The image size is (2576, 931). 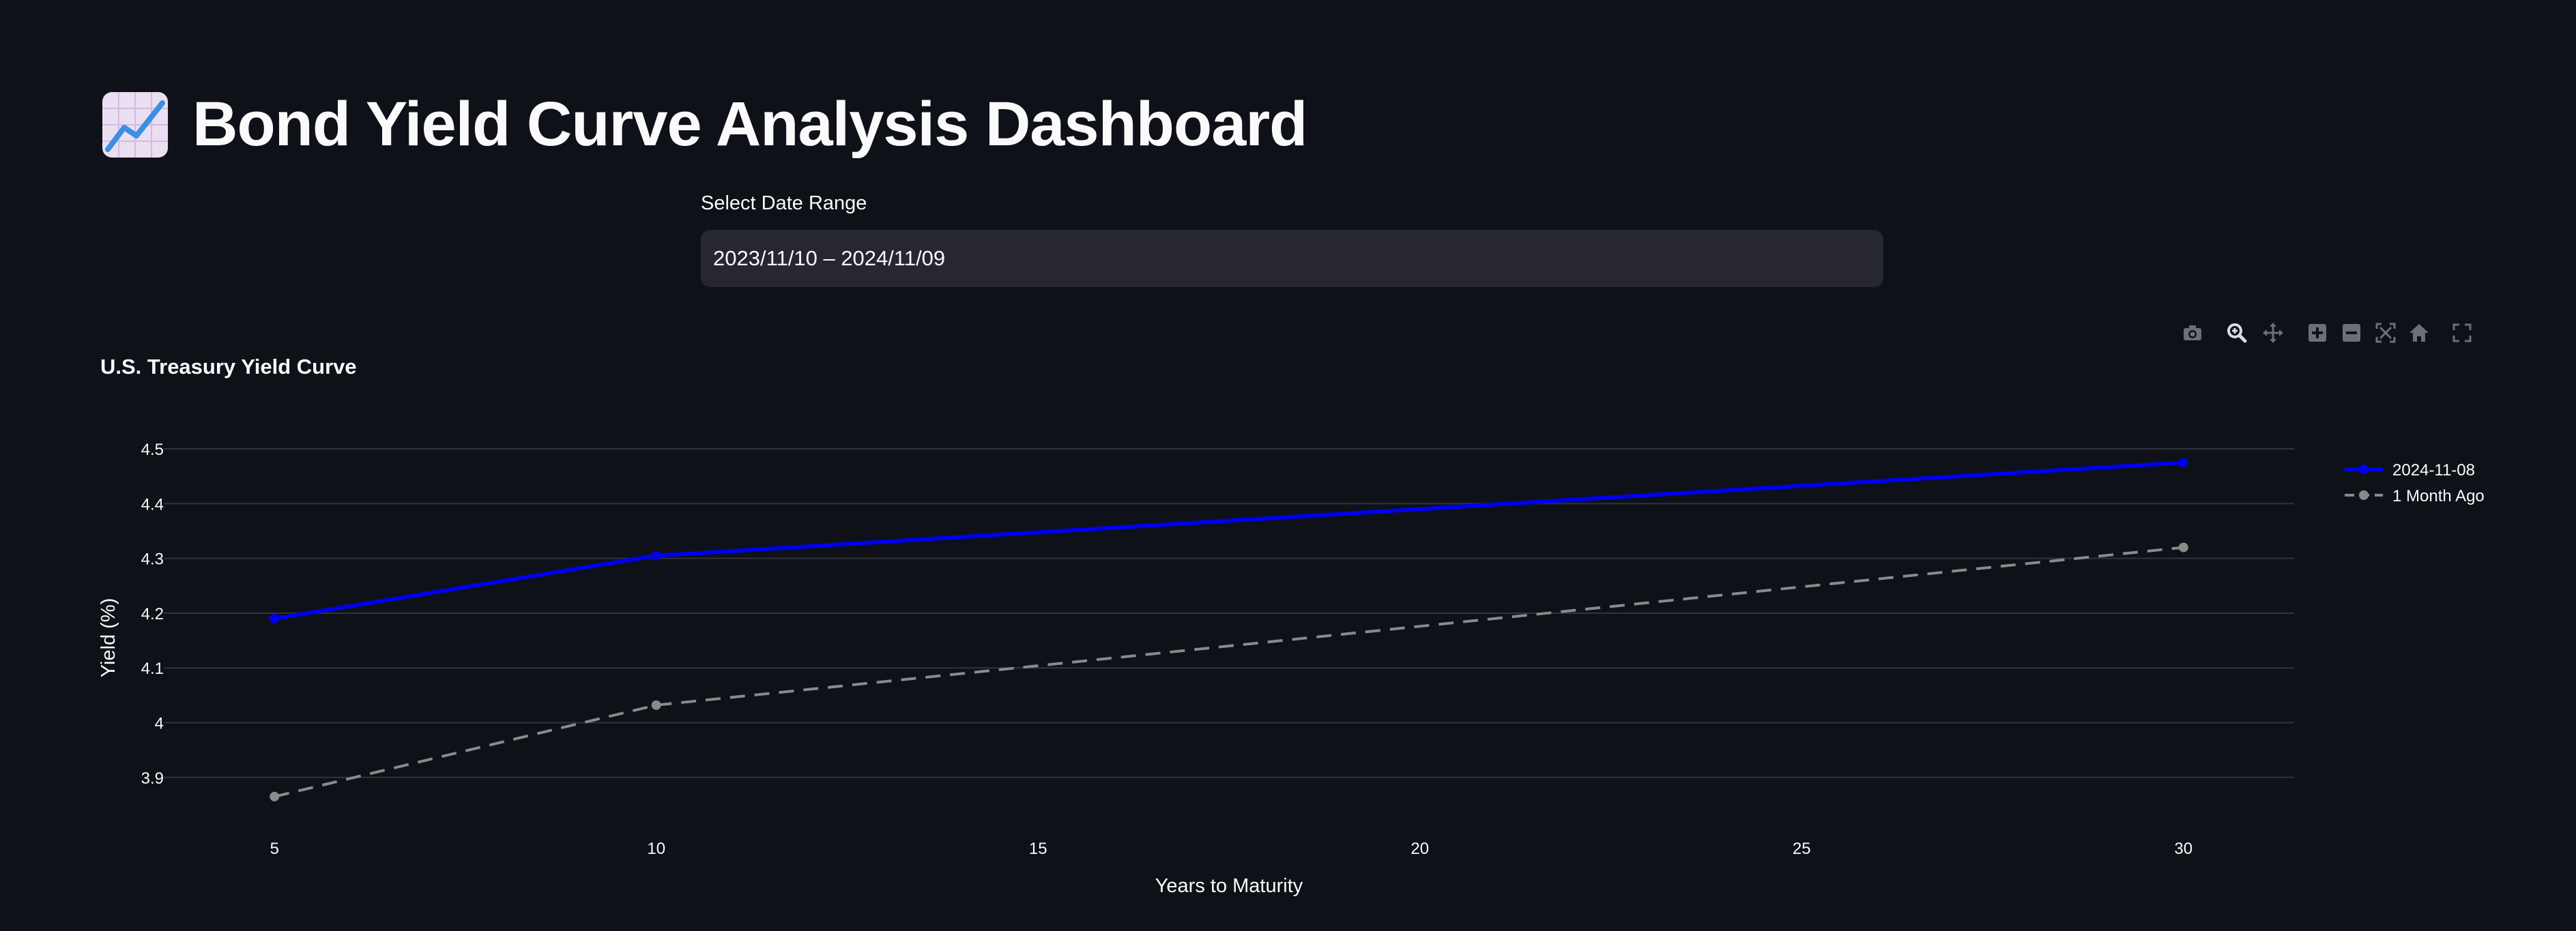 I want to click on x-tick-label: 30, so click(x=2183, y=849).